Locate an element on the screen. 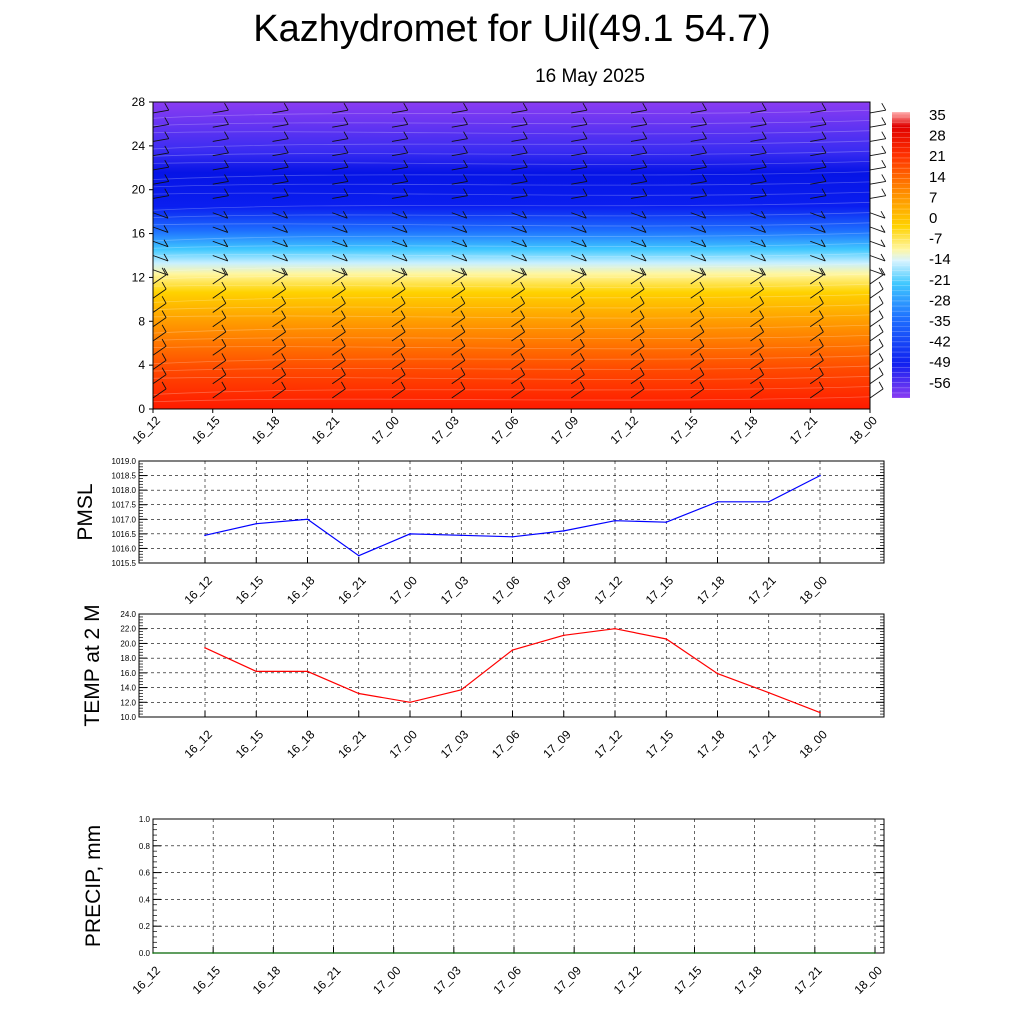 The height and width of the screenshot is (1024, 1024). chart-subtitle: 16 May 2025 is located at coordinates (590, 76).